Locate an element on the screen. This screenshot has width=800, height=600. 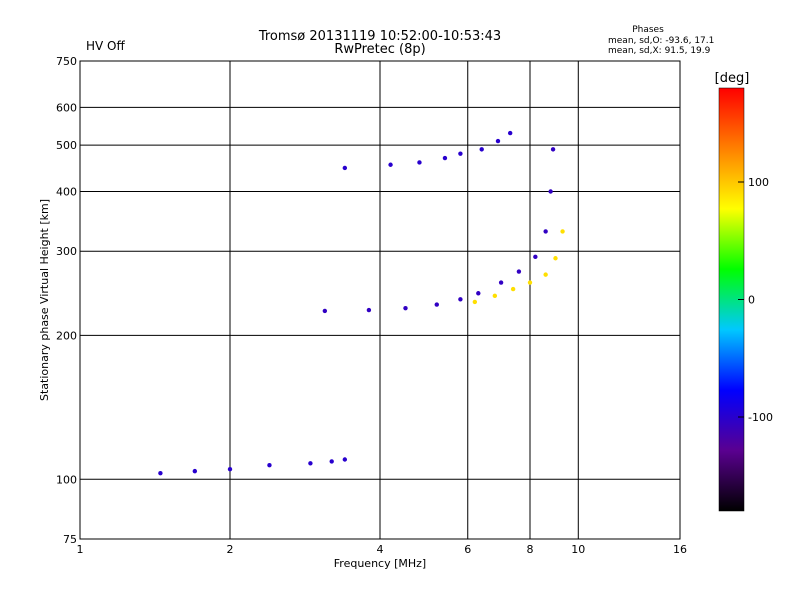
x-axis-ticks: 1 2 4 6 8 10 16 is located at coordinates (382, 549).